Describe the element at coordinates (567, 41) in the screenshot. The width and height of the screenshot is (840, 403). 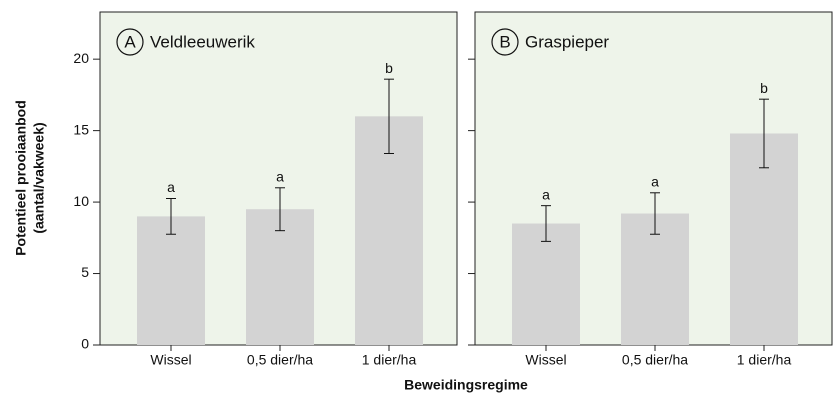
I see `panel-title: Graspieper` at that location.